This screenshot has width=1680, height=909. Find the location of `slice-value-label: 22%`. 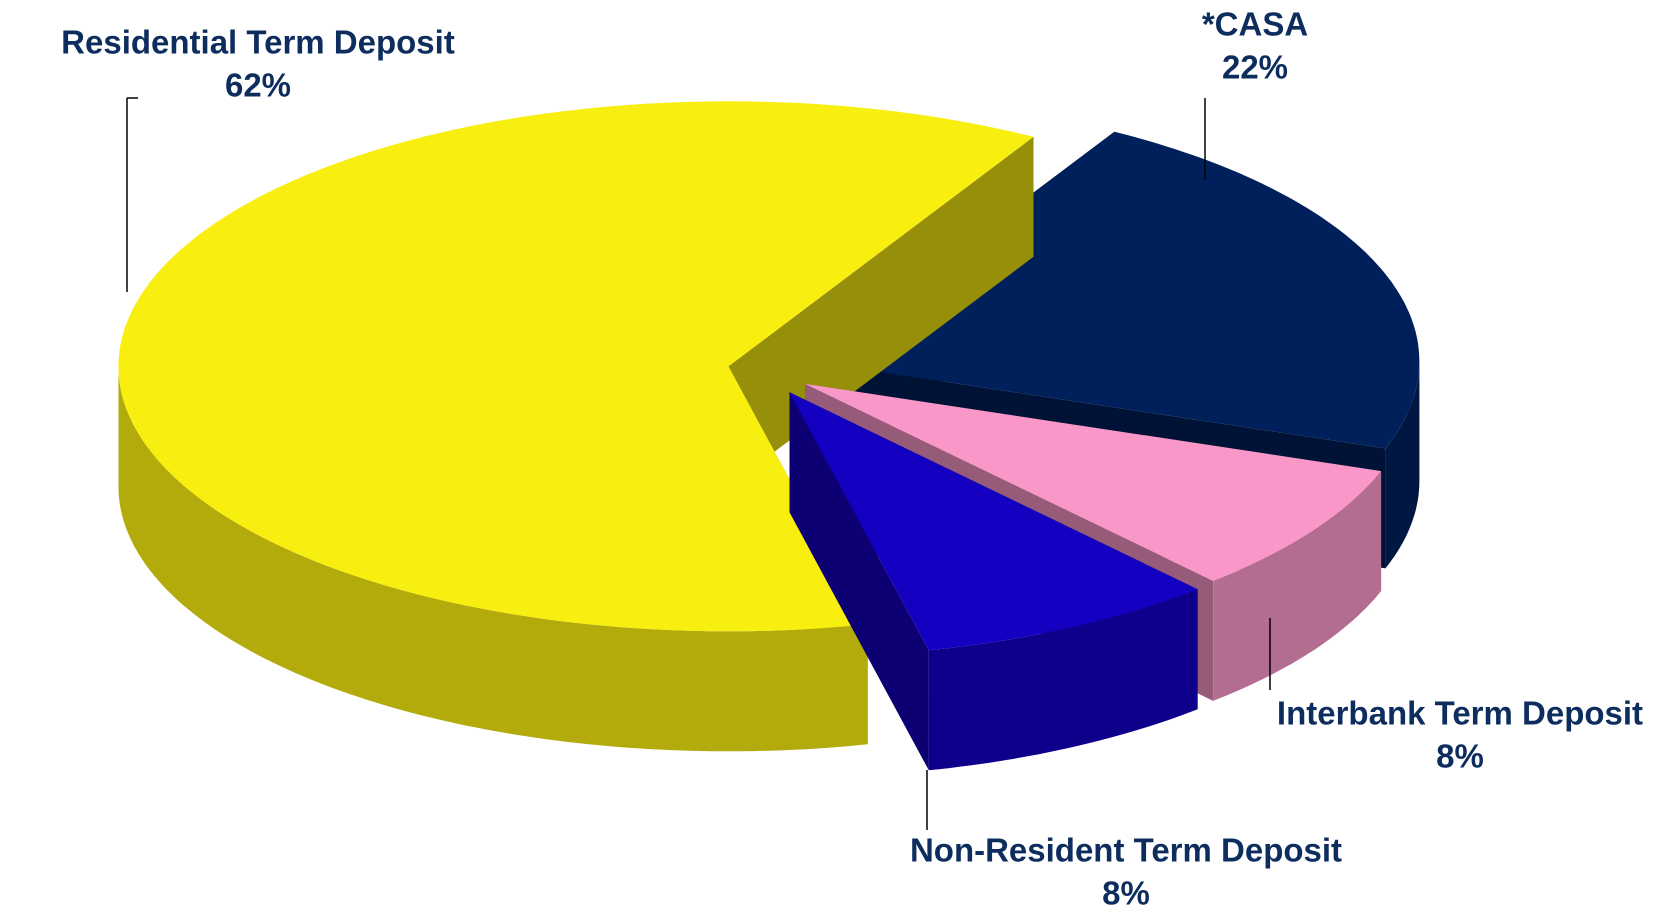

slice-value-label: 22% is located at coordinates (1255, 67).